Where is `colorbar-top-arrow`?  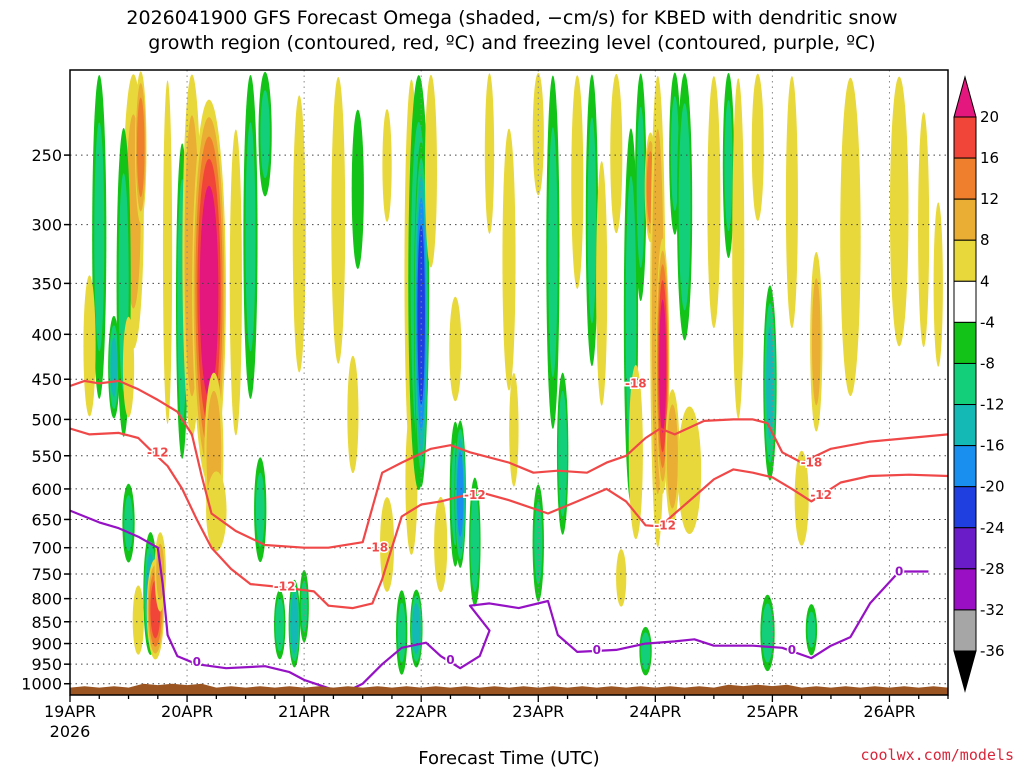
colorbar-top-arrow is located at coordinates (965, 96).